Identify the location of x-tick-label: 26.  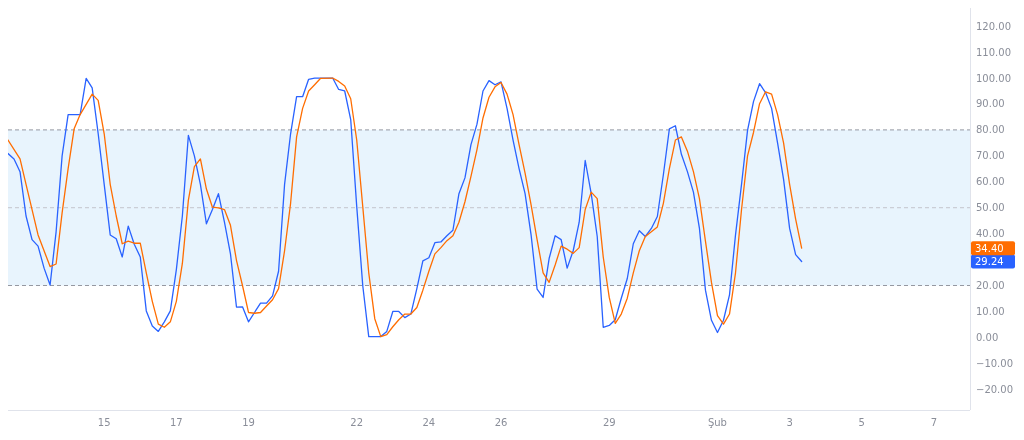
(501, 422).